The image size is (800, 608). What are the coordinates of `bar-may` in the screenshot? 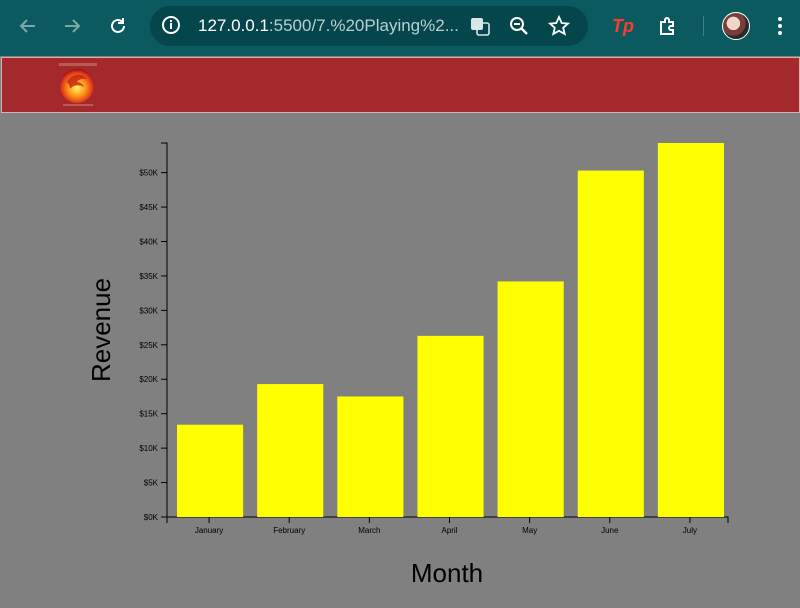 It's located at (530, 399).